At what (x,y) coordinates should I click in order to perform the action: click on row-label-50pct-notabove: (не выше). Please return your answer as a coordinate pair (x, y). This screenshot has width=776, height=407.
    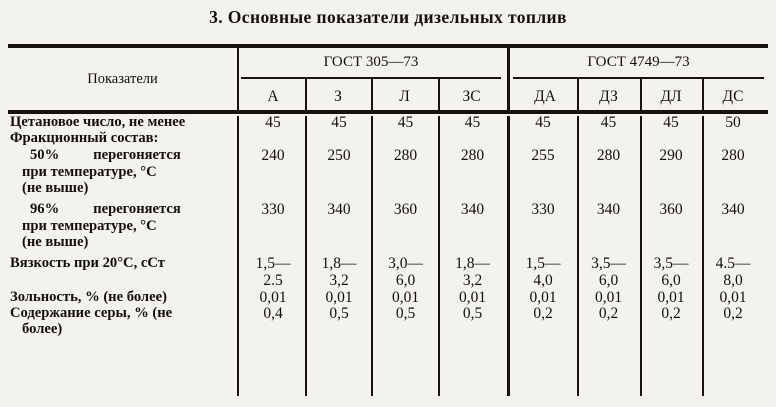
    Looking at the image, I should click on (55, 188).